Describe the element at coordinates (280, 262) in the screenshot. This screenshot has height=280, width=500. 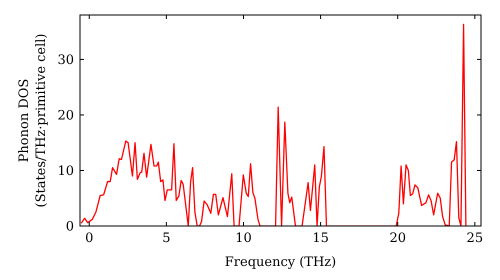
I see `x-axis-title: Frequency (THz)` at that location.